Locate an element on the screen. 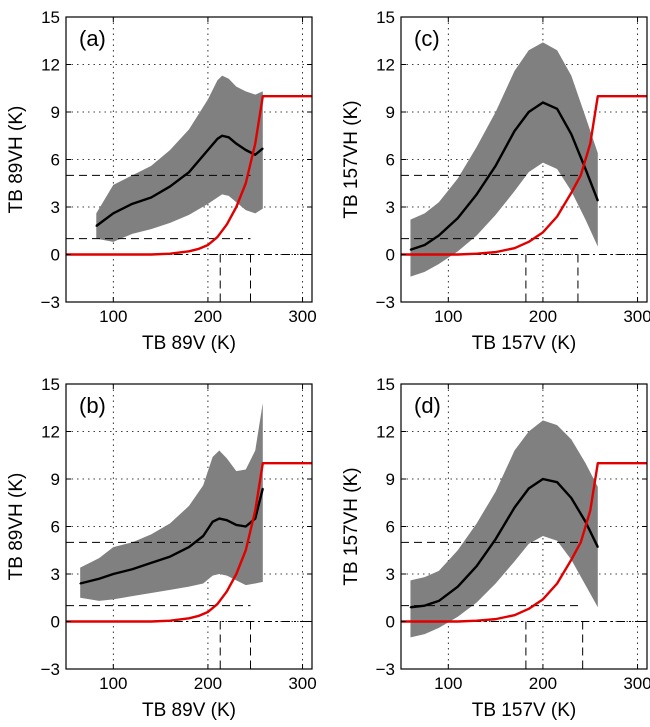 This screenshot has width=650, height=727. panel-label: (c) is located at coordinates (427, 38).